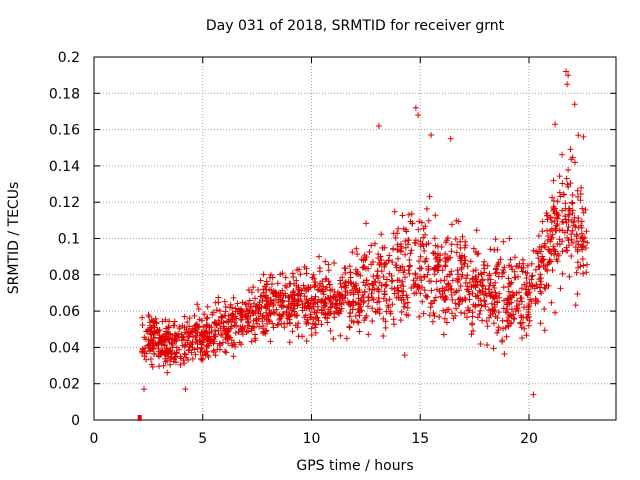 This screenshot has width=640, height=480. What do you see at coordinates (14, 238) in the screenshot?
I see `y-axis-label: SRMTID / TECUs` at bounding box center [14, 238].